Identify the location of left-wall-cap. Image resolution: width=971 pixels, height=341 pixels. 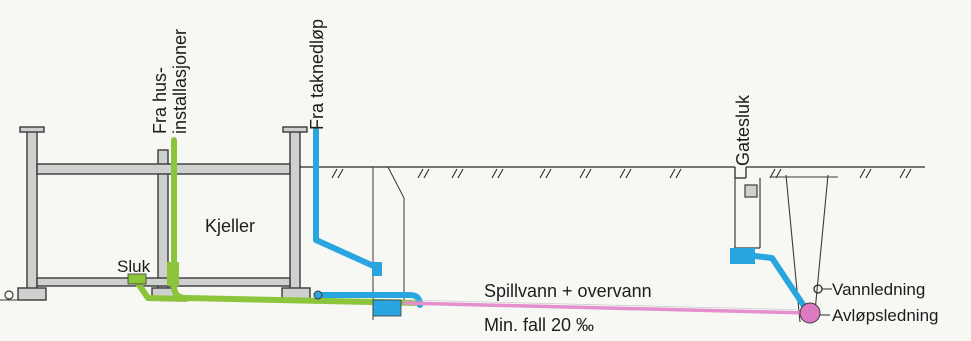
(32, 129).